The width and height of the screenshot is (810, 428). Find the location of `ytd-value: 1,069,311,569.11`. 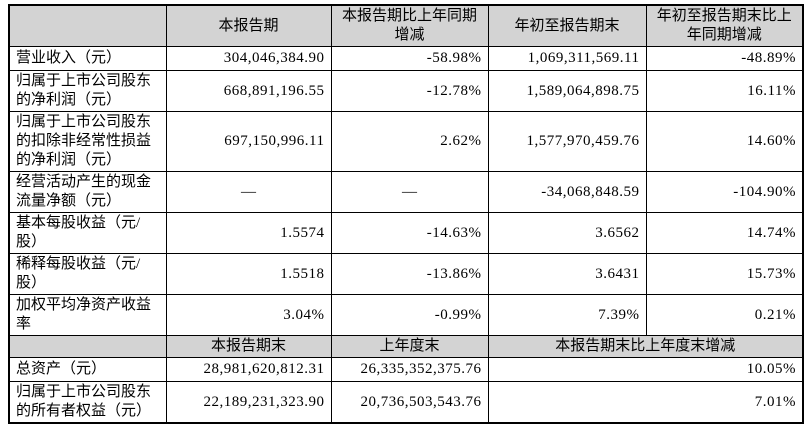

ytd-value: 1,069,311,569.11 is located at coordinates (567, 58).